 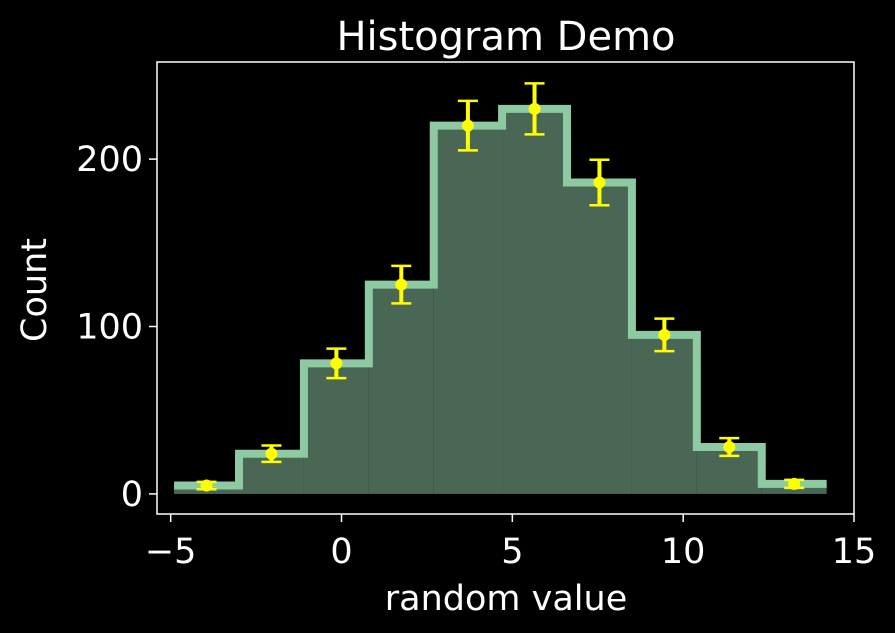 What do you see at coordinates (35, 290) in the screenshot?
I see `y-axis-label: Count` at bounding box center [35, 290].